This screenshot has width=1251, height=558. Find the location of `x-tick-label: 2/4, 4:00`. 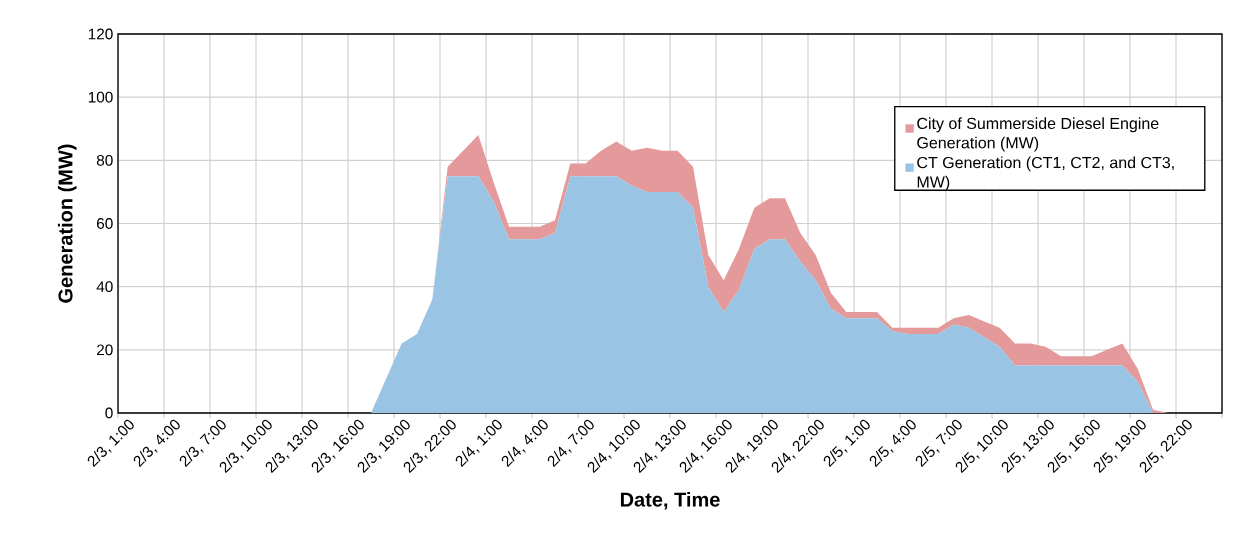

x-tick-label: 2/4, 4:00 is located at coordinates (524, 443).